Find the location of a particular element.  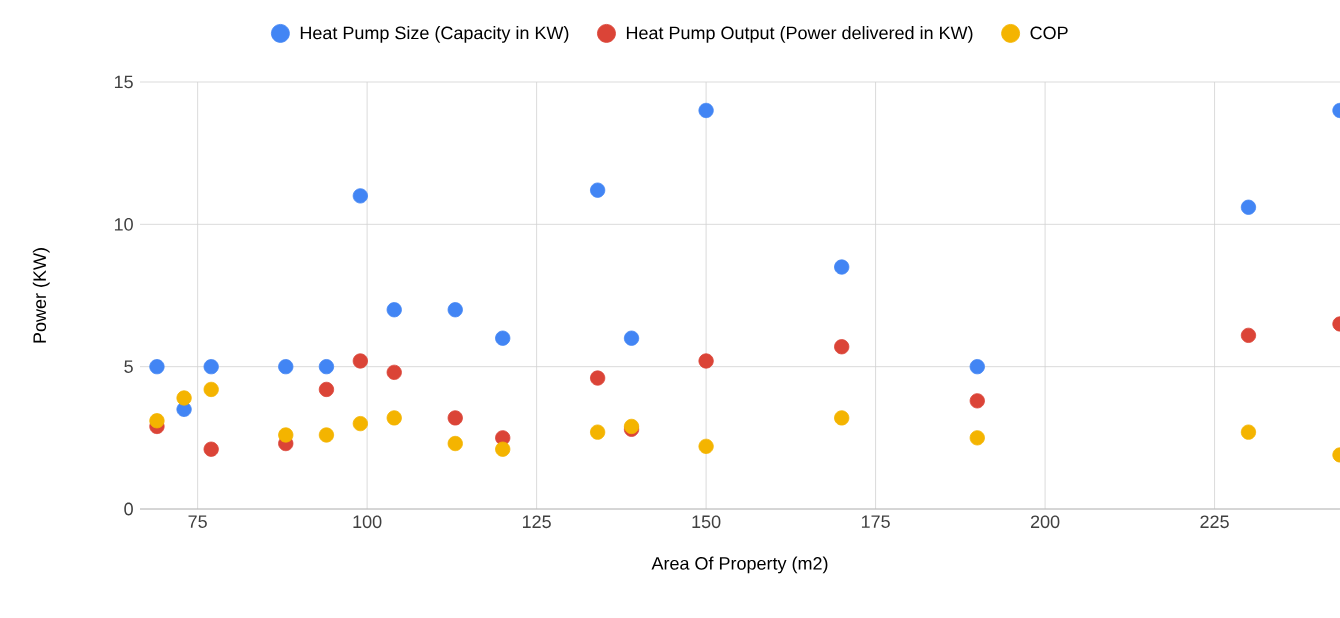

x-axis-title: Area Of Property (m2) is located at coordinates (739, 565).